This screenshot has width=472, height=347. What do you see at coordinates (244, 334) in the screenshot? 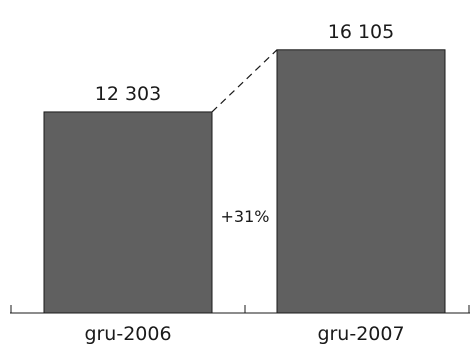
I see `x-tick-labels: gru-2006 gru-2007` at bounding box center [244, 334].